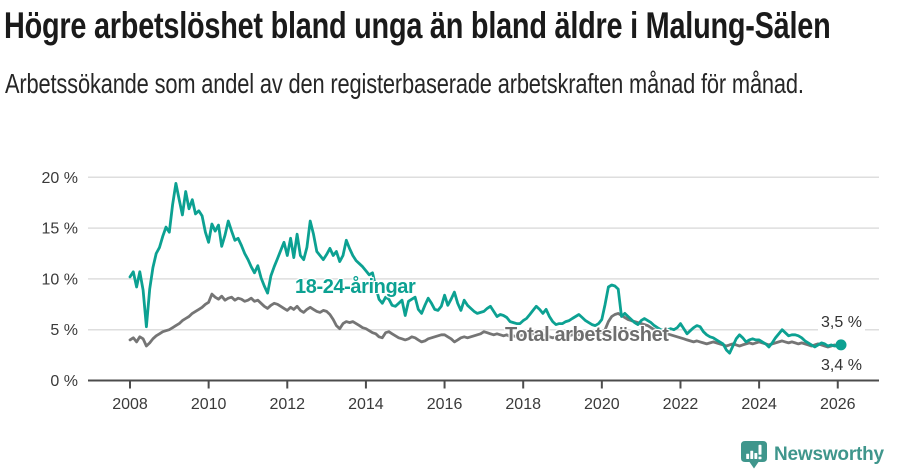 This screenshot has height=474, width=900. I want to click on brand-footer: Newsworthy, so click(812, 454).